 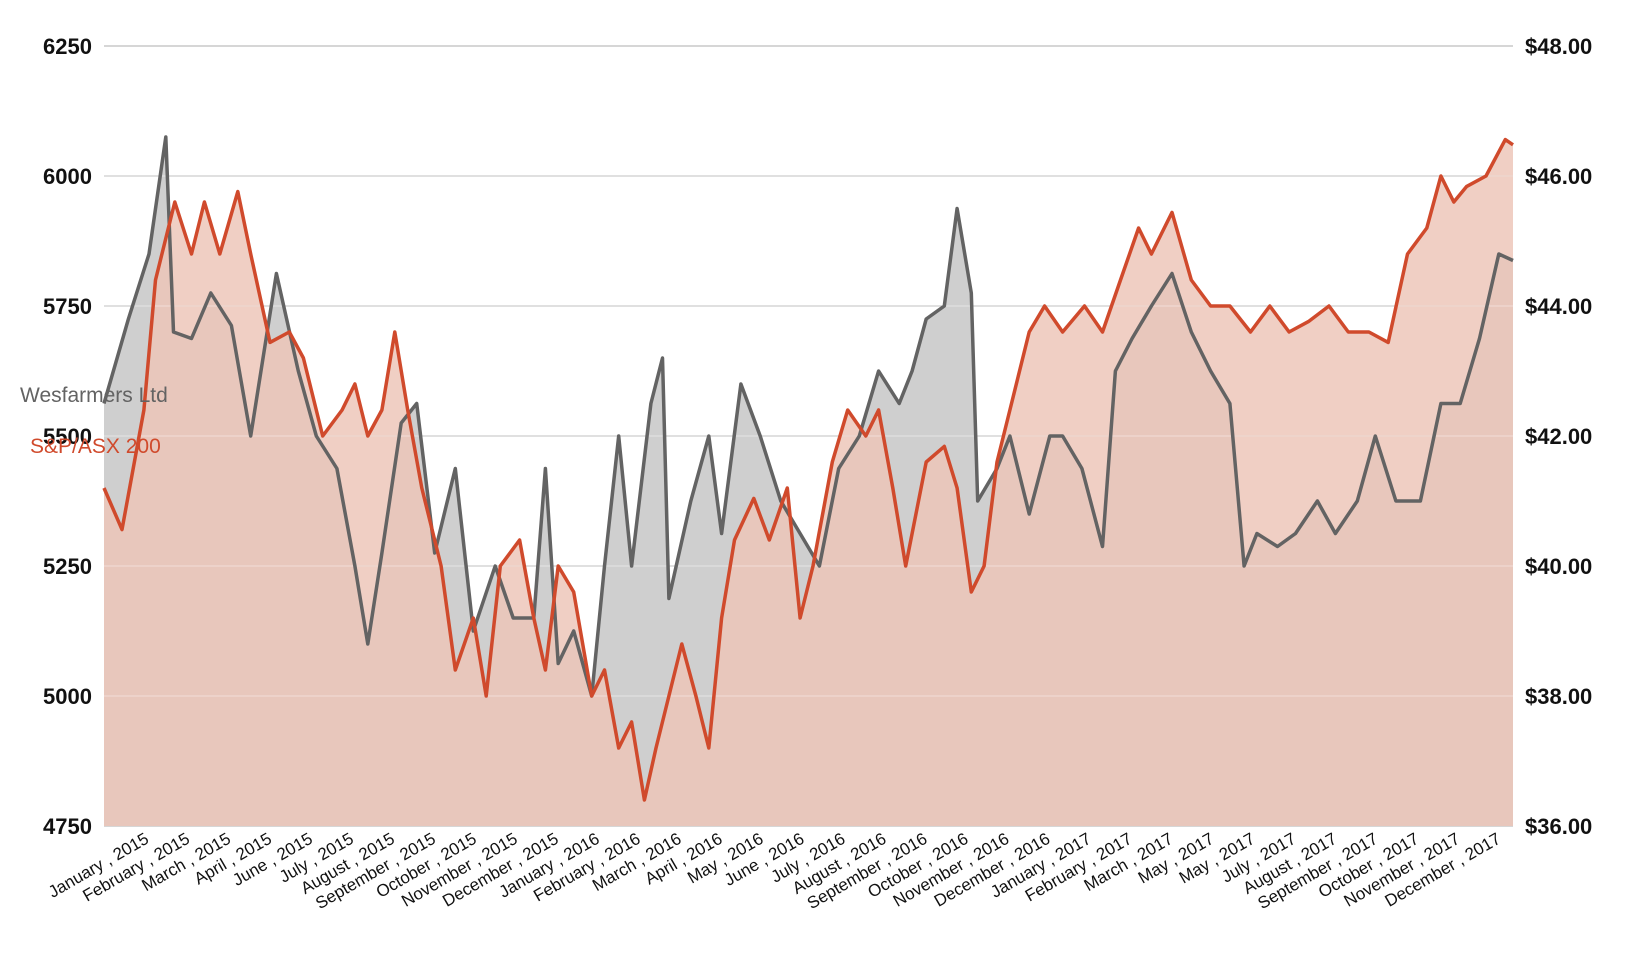 I want to click on legend: Wesfarmers Ltd S&P/ASX 200, so click(x=94, y=421).